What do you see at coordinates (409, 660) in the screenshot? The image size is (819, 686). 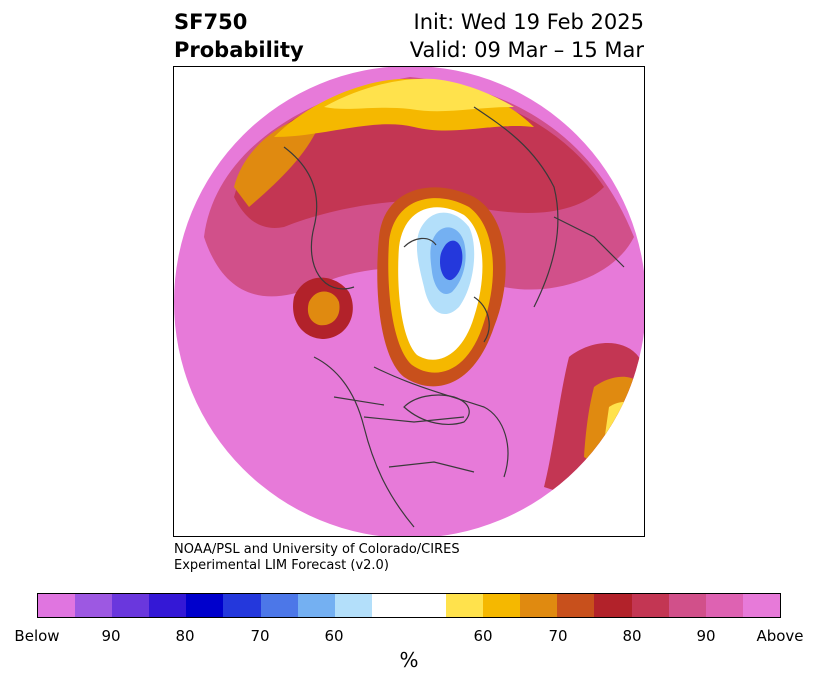 I see `colorbar-unit: %` at bounding box center [409, 660].